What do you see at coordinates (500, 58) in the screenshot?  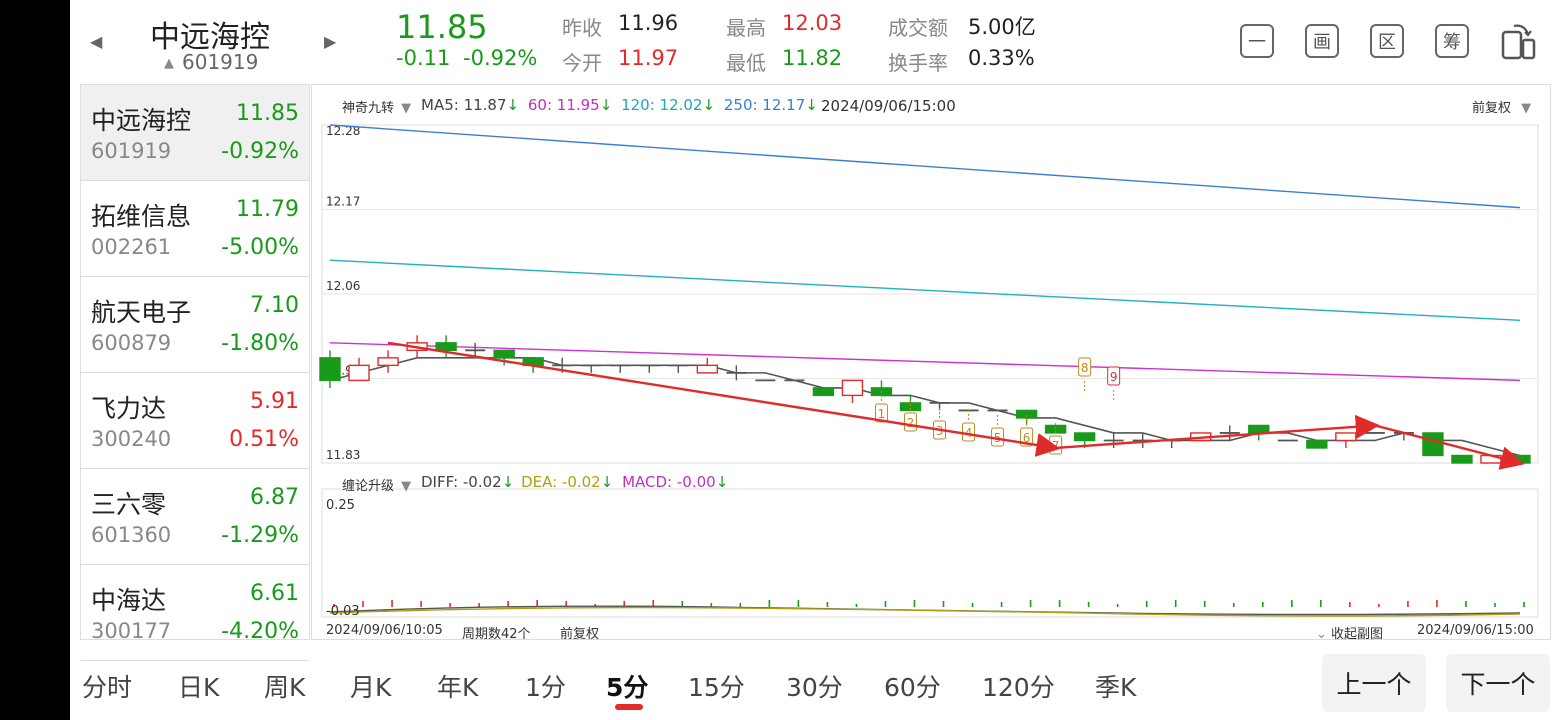 I see `change-percent: -0.92%` at bounding box center [500, 58].